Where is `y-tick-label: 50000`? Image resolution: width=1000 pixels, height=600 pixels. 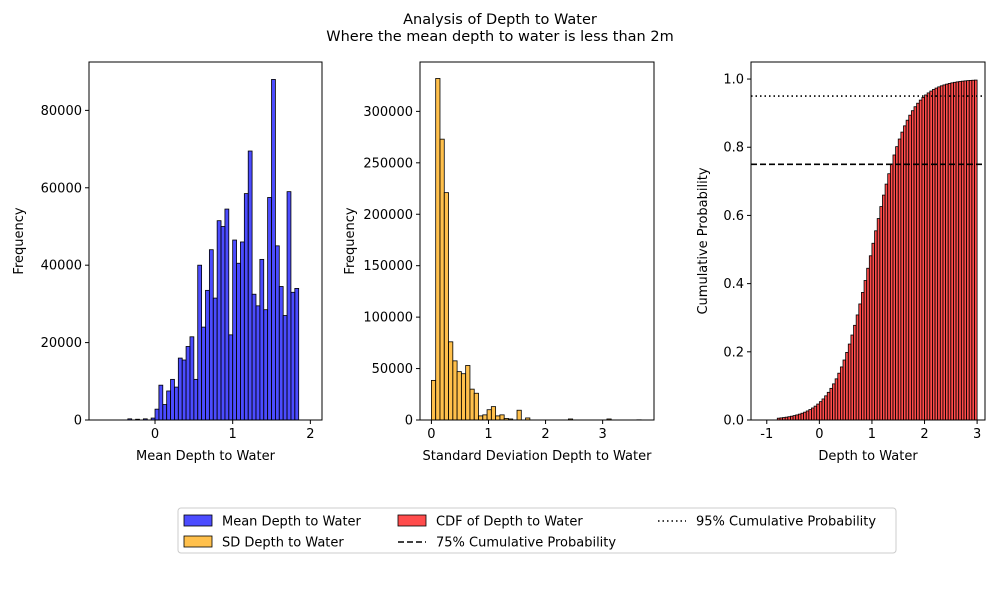 y-tick-label: 50000 is located at coordinates (392, 369).